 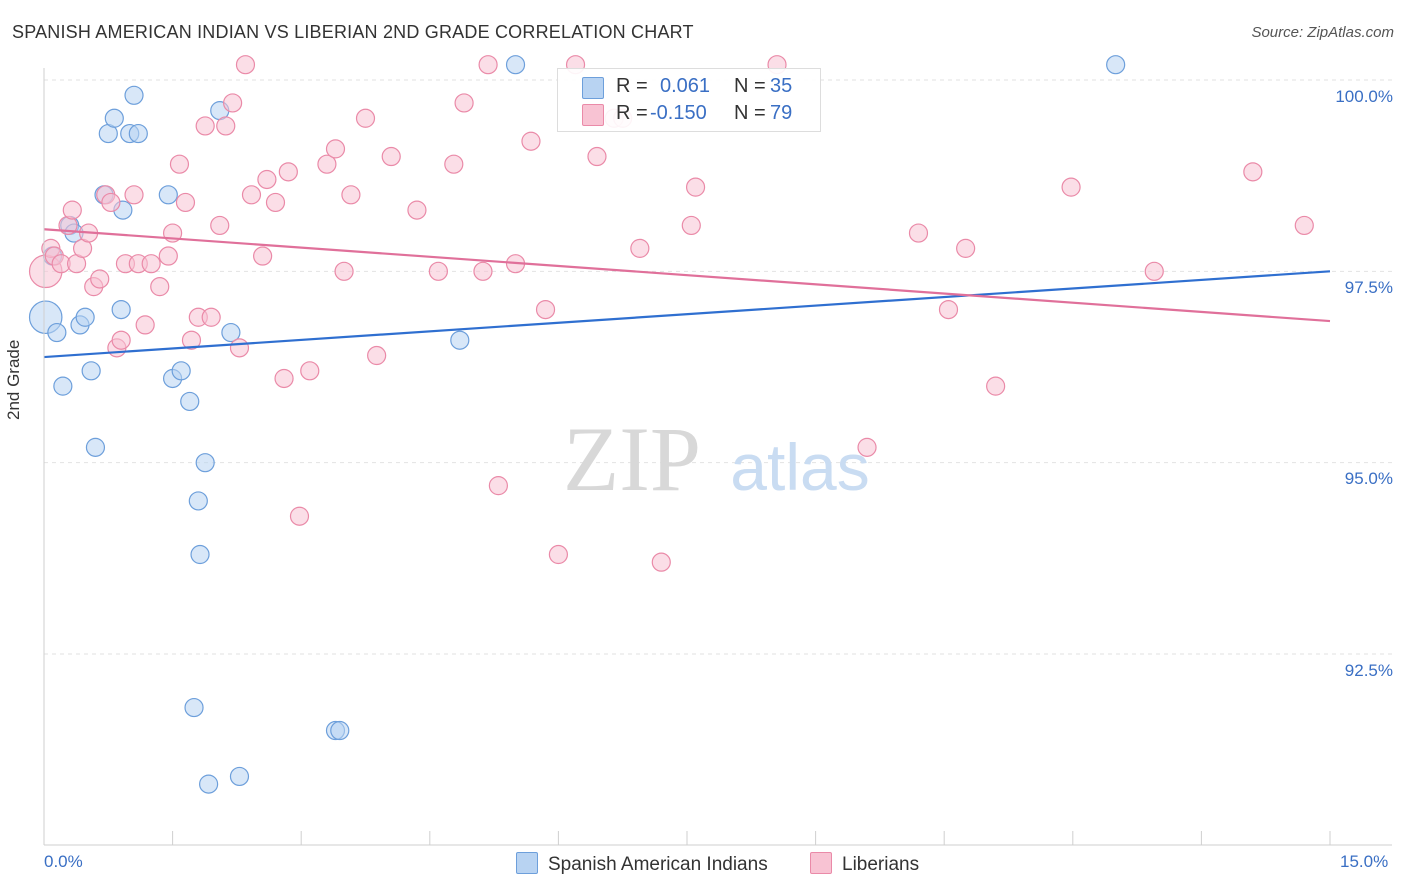 I want to click on x-tick-label: 15.0%, so click(x=1364, y=861).